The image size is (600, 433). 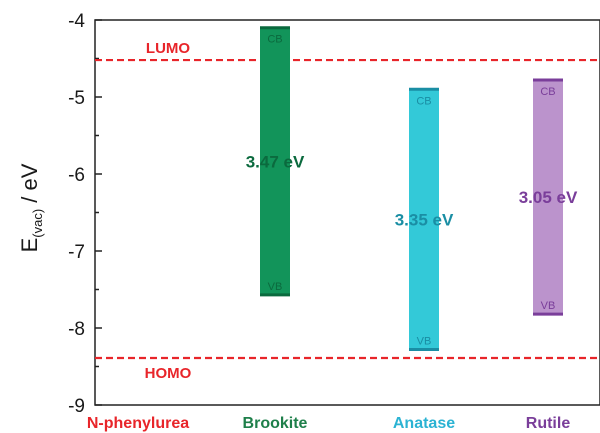 What do you see at coordinates (548, 423) in the screenshot?
I see `x-category-label: Rutile` at bounding box center [548, 423].